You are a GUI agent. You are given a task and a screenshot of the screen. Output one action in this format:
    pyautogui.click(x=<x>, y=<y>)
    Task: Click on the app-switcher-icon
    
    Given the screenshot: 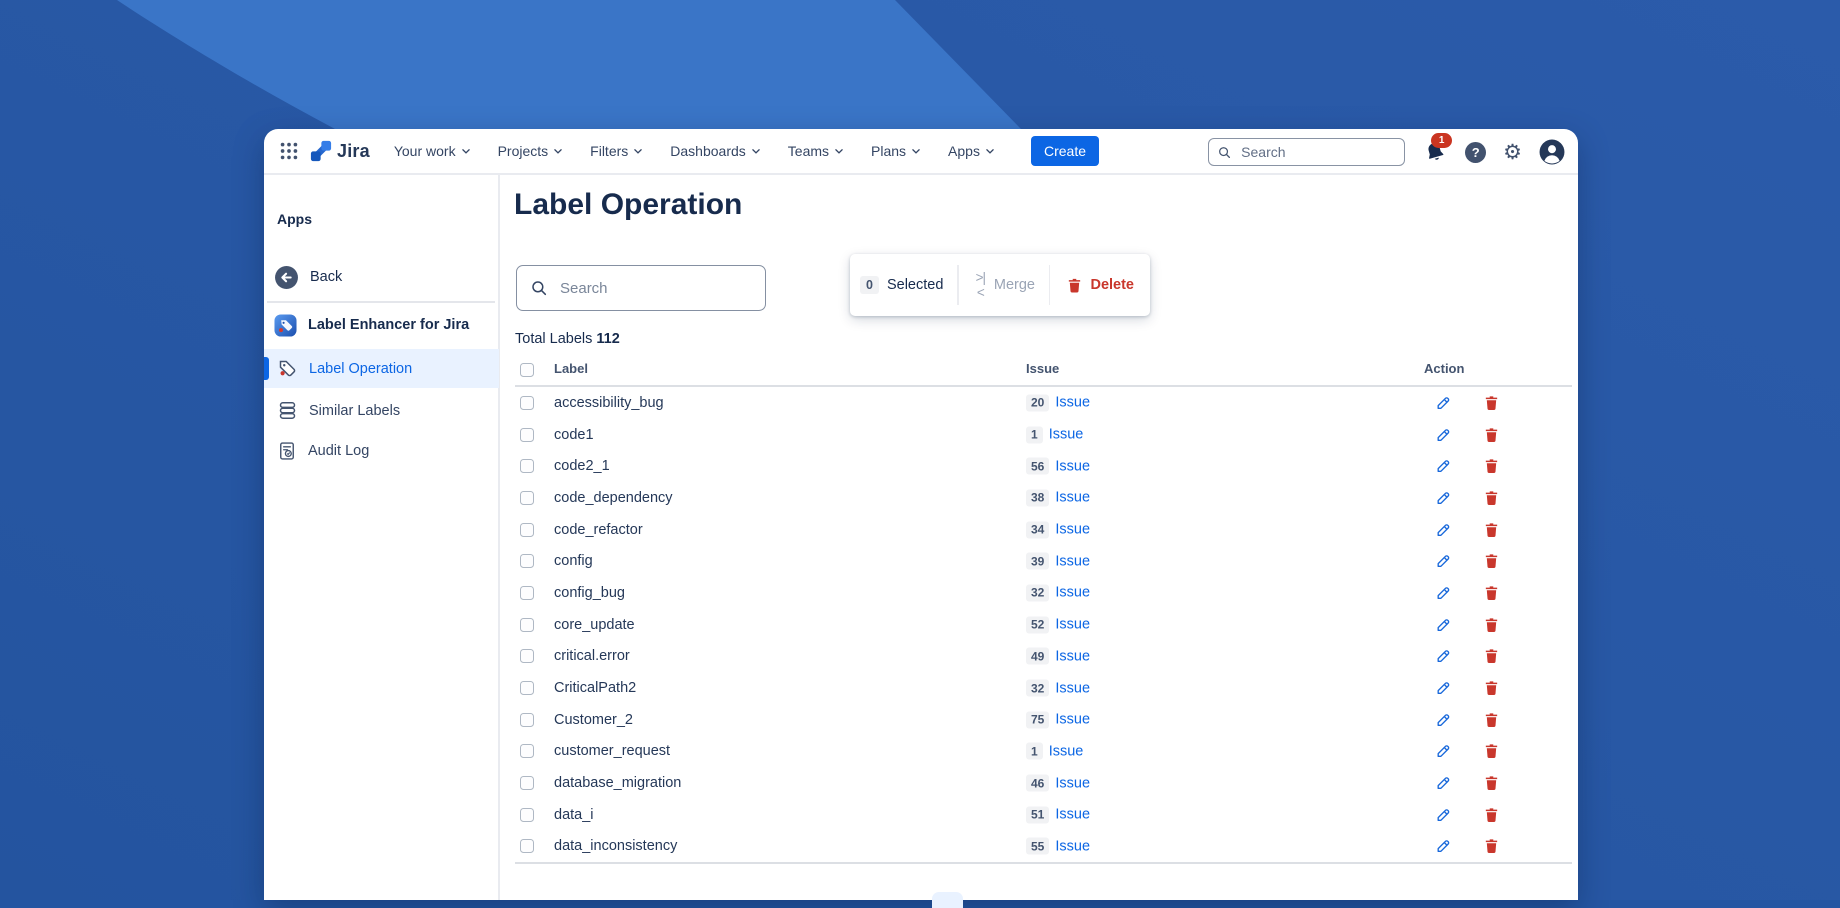 What is the action you would take?
    pyautogui.click(x=289, y=151)
    